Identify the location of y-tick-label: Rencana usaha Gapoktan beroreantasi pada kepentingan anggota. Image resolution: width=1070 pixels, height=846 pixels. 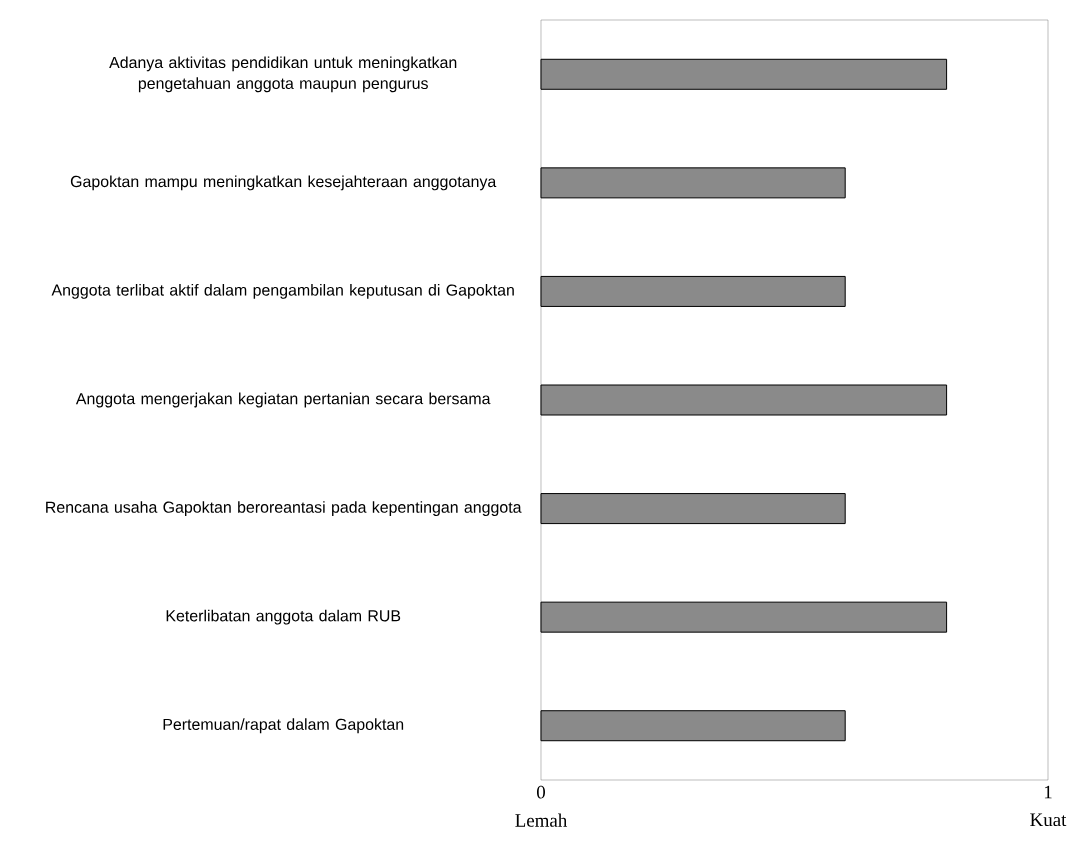
(284, 509).